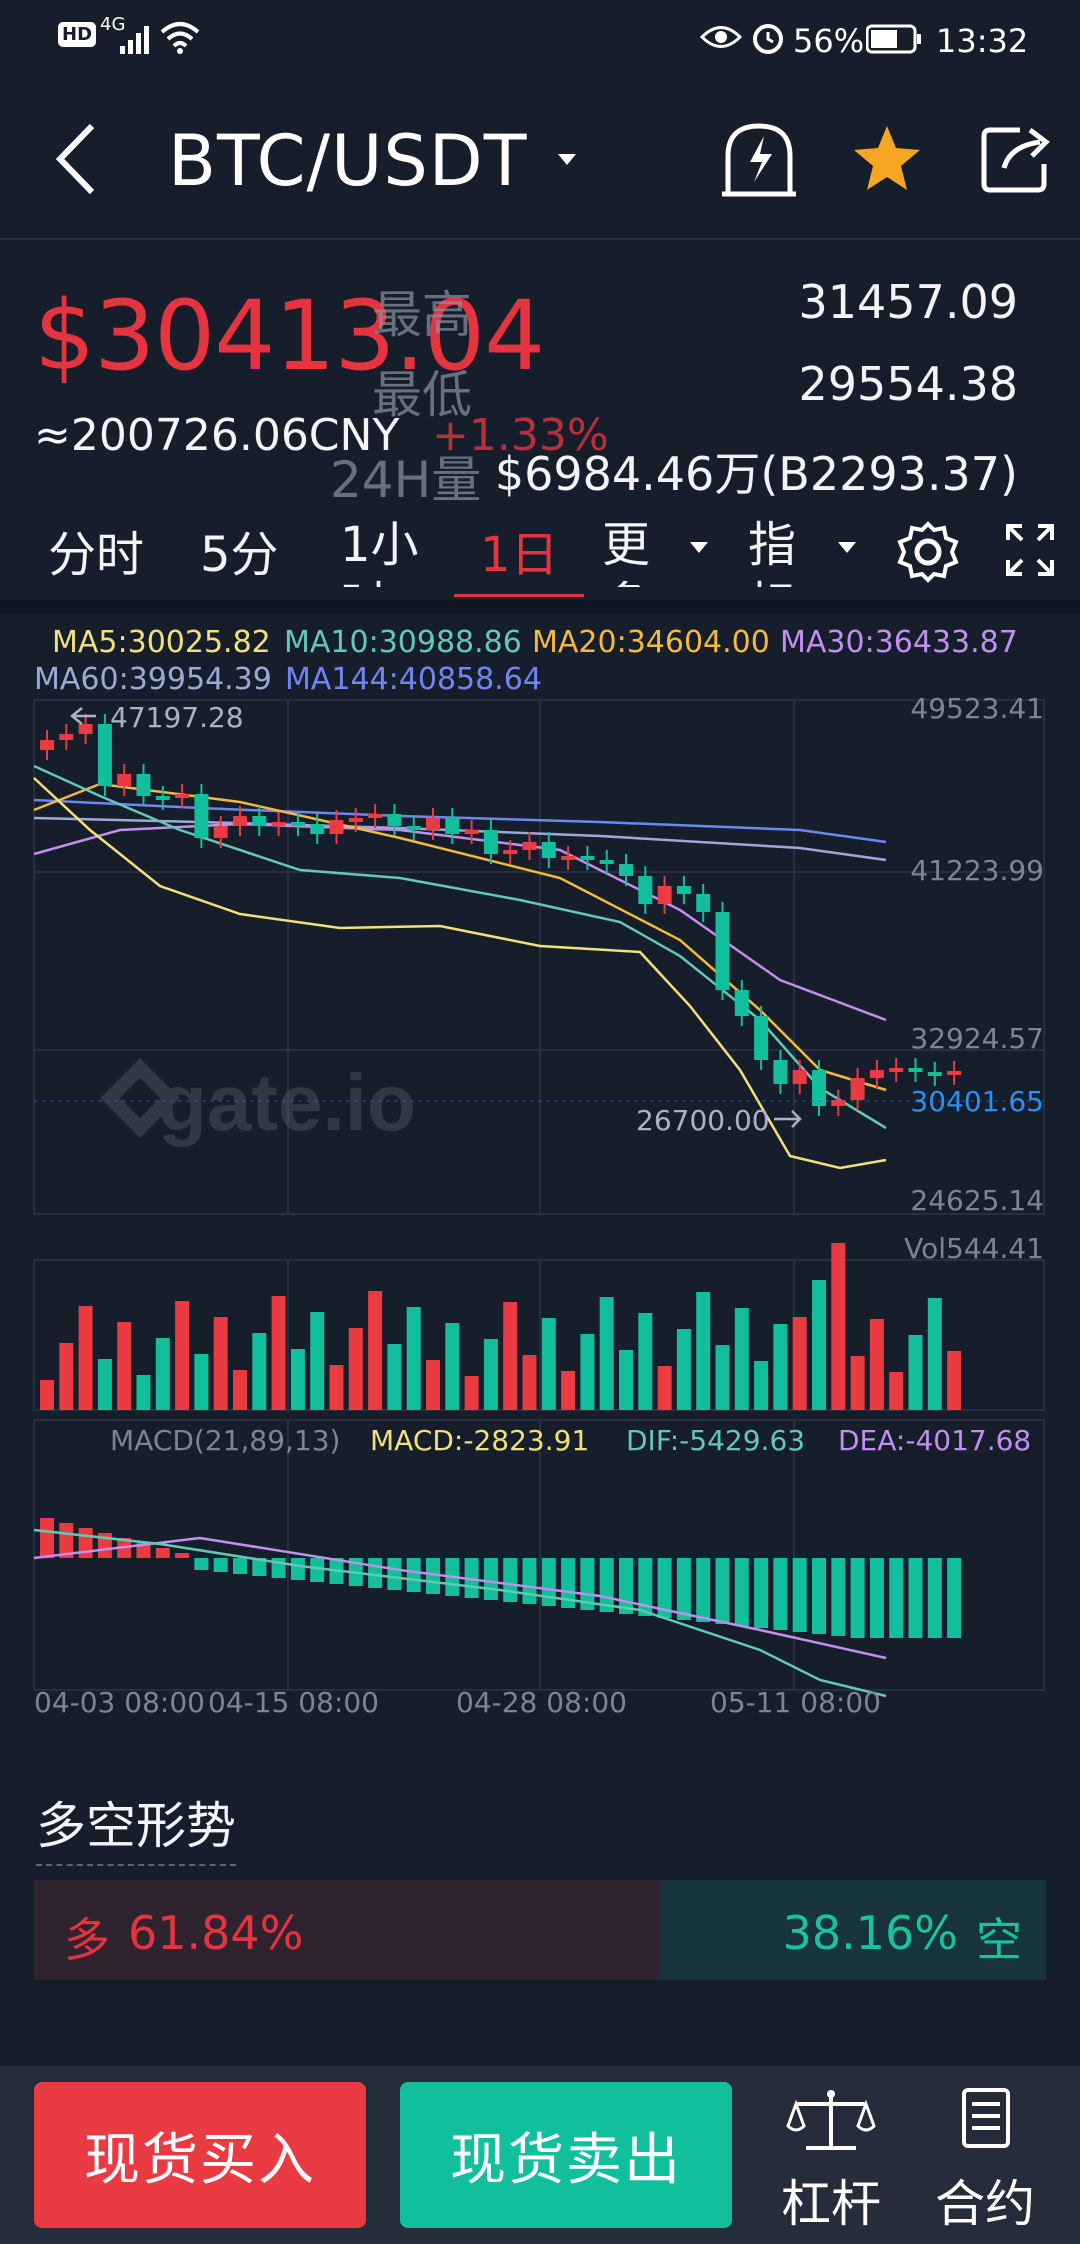 This screenshot has height=2244, width=1080. I want to click on volume-24h-label: 24H量, so click(406, 480).